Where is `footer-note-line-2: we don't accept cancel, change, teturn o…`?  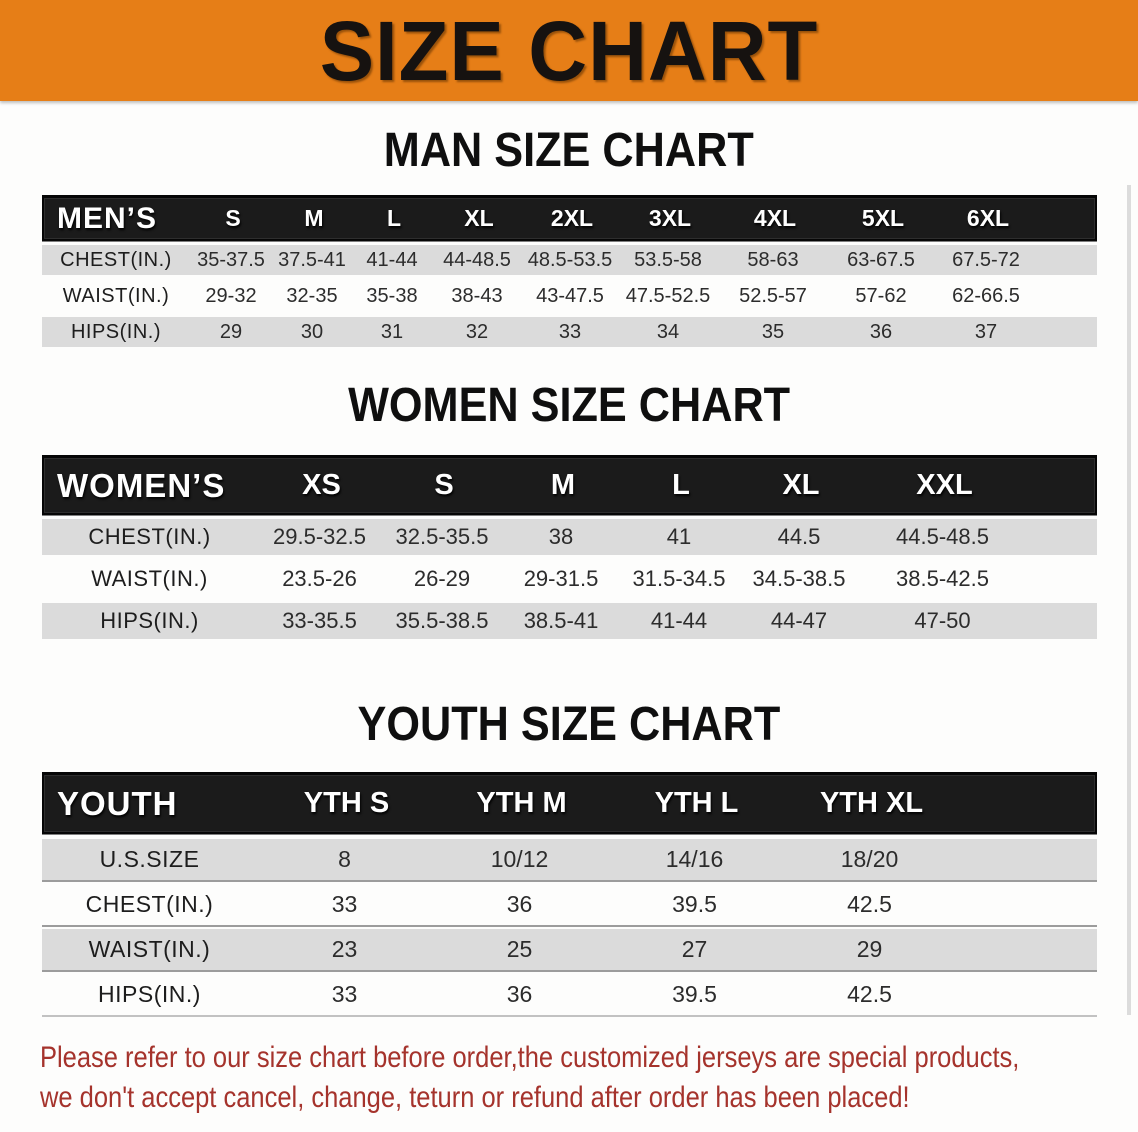 footer-note-line-2: we don't accept cancel, change, teturn o… is located at coordinates (475, 1097).